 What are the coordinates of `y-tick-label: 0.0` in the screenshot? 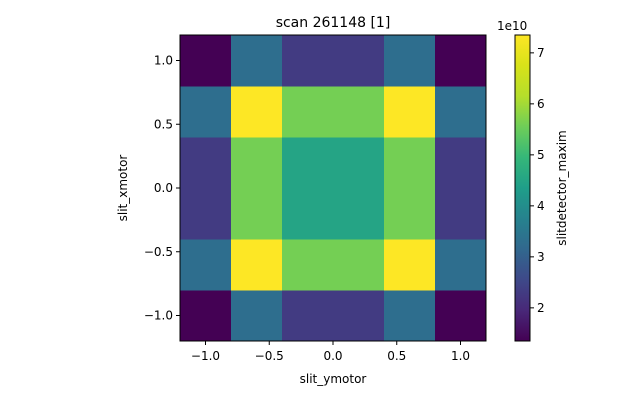 It's located at (163, 188).